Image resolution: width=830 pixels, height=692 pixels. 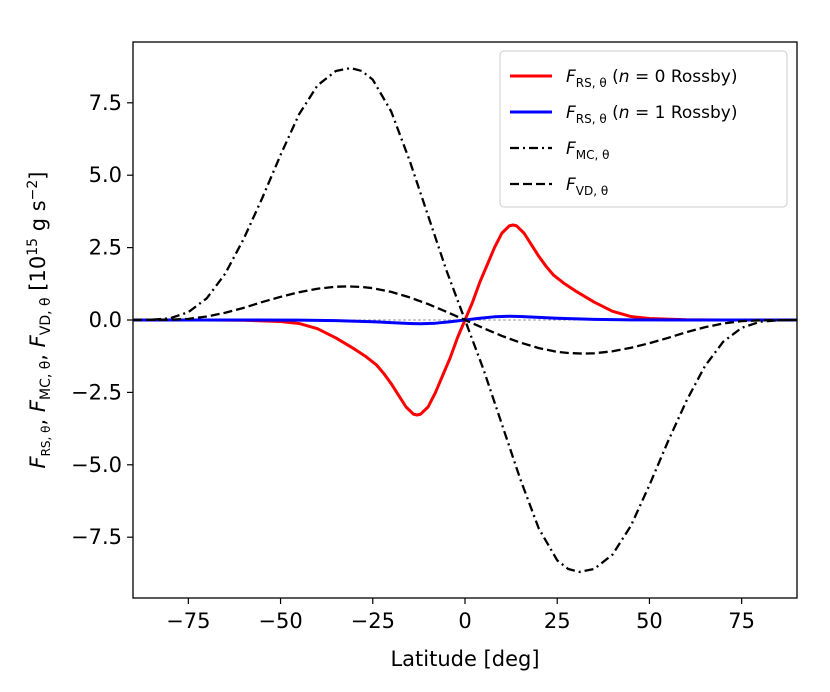 What do you see at coordinates (559, 186) in the screenshot?
I see `legend-entry: FVD, θ` at bounding box center [559, 186].